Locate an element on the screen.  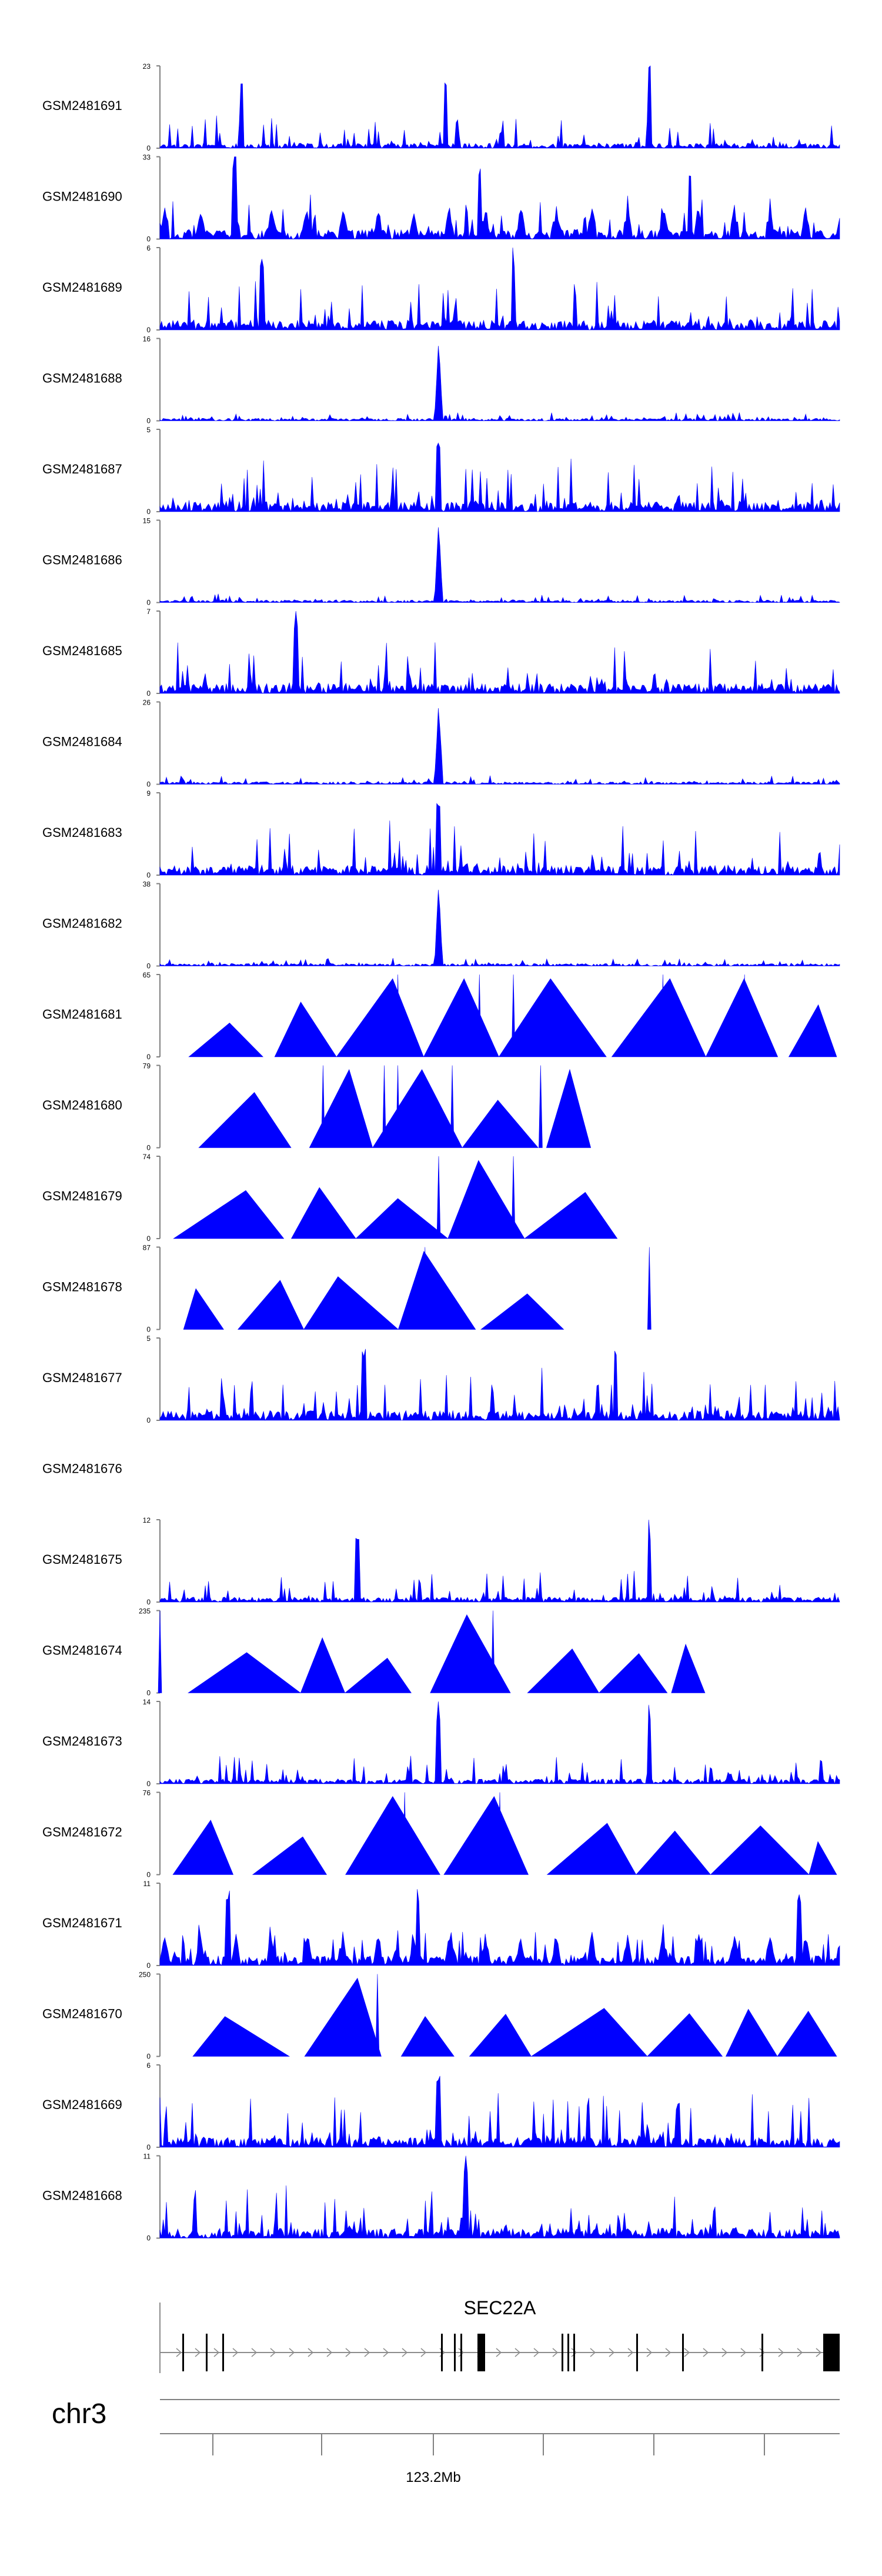
chromosome-axis: chr3 123.2Mb is located at coordinates (446, 2441).